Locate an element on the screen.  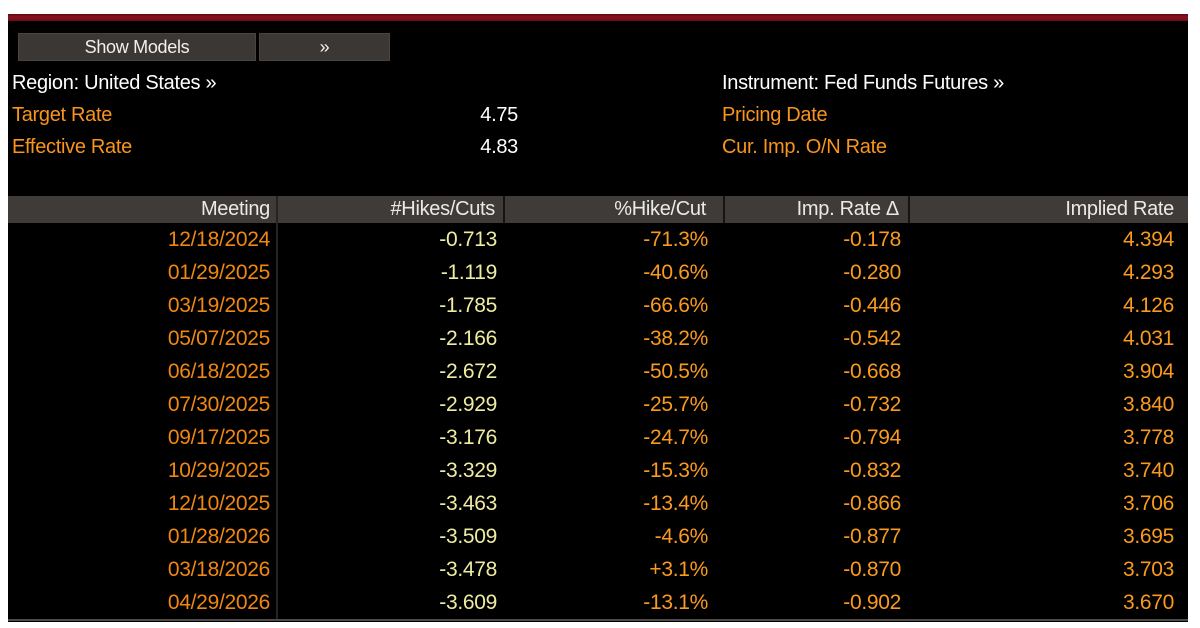
cell-imp-rate-delta: -0.866 is located at coordinates (872, 503).